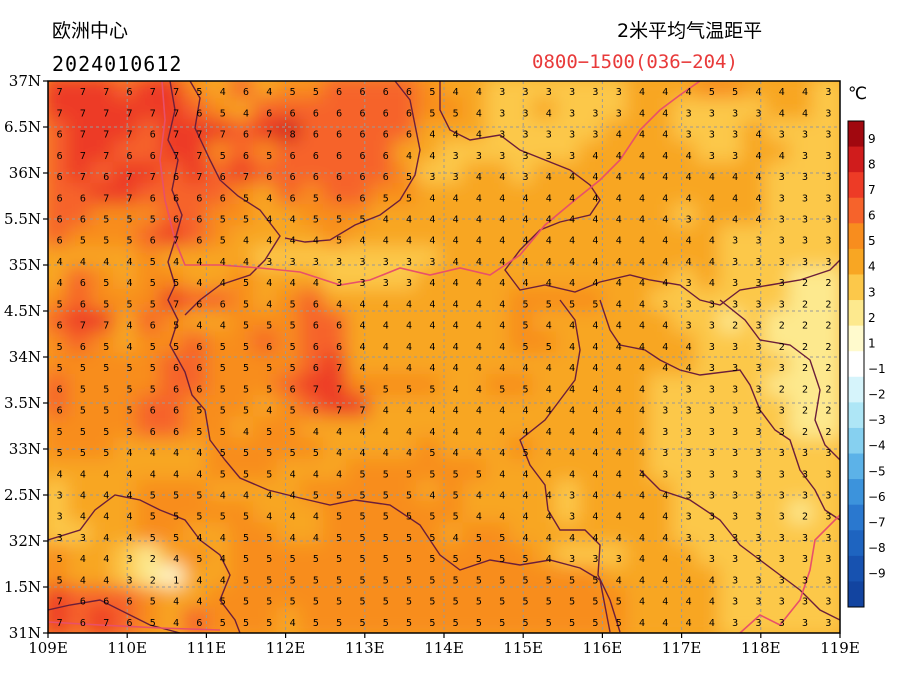 The height and width of the screenshot is (675, 900). I want to click on run-date: 2024010612, so click(117, 64).